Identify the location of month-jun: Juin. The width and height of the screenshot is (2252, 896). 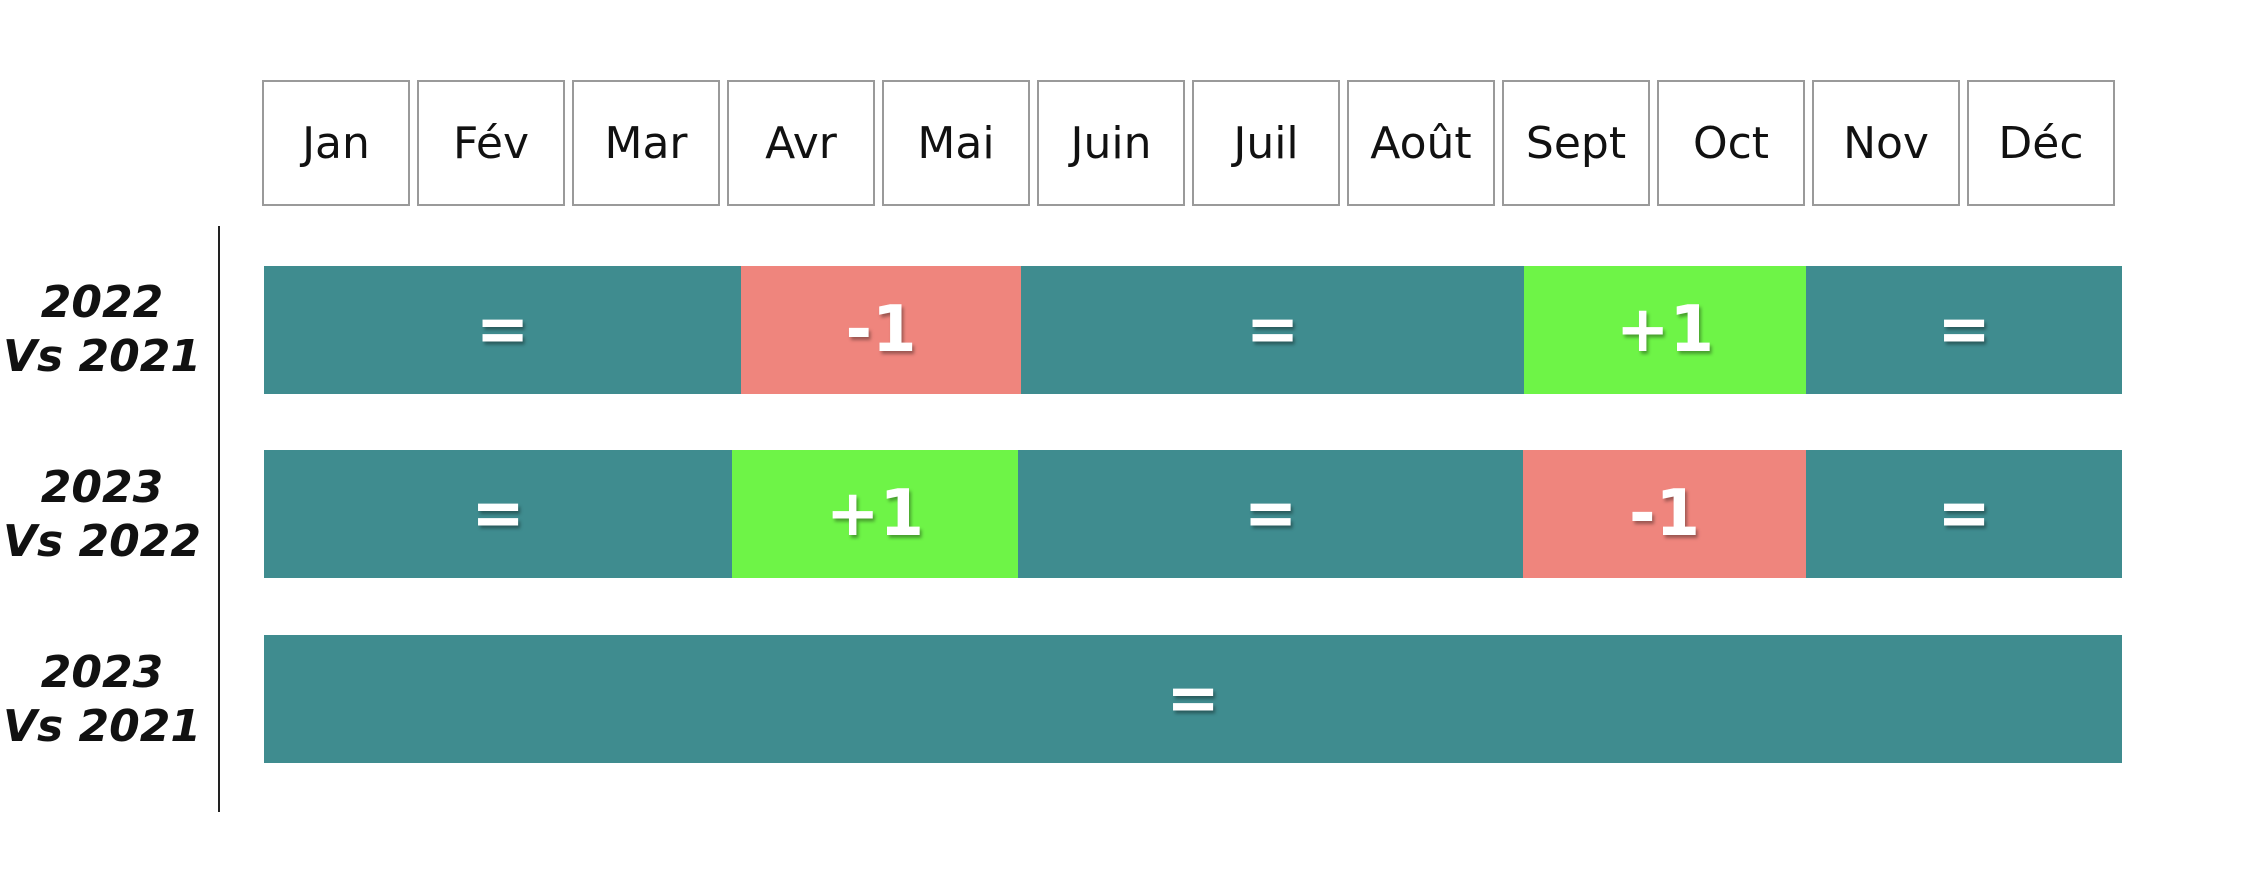
(1111, 143).